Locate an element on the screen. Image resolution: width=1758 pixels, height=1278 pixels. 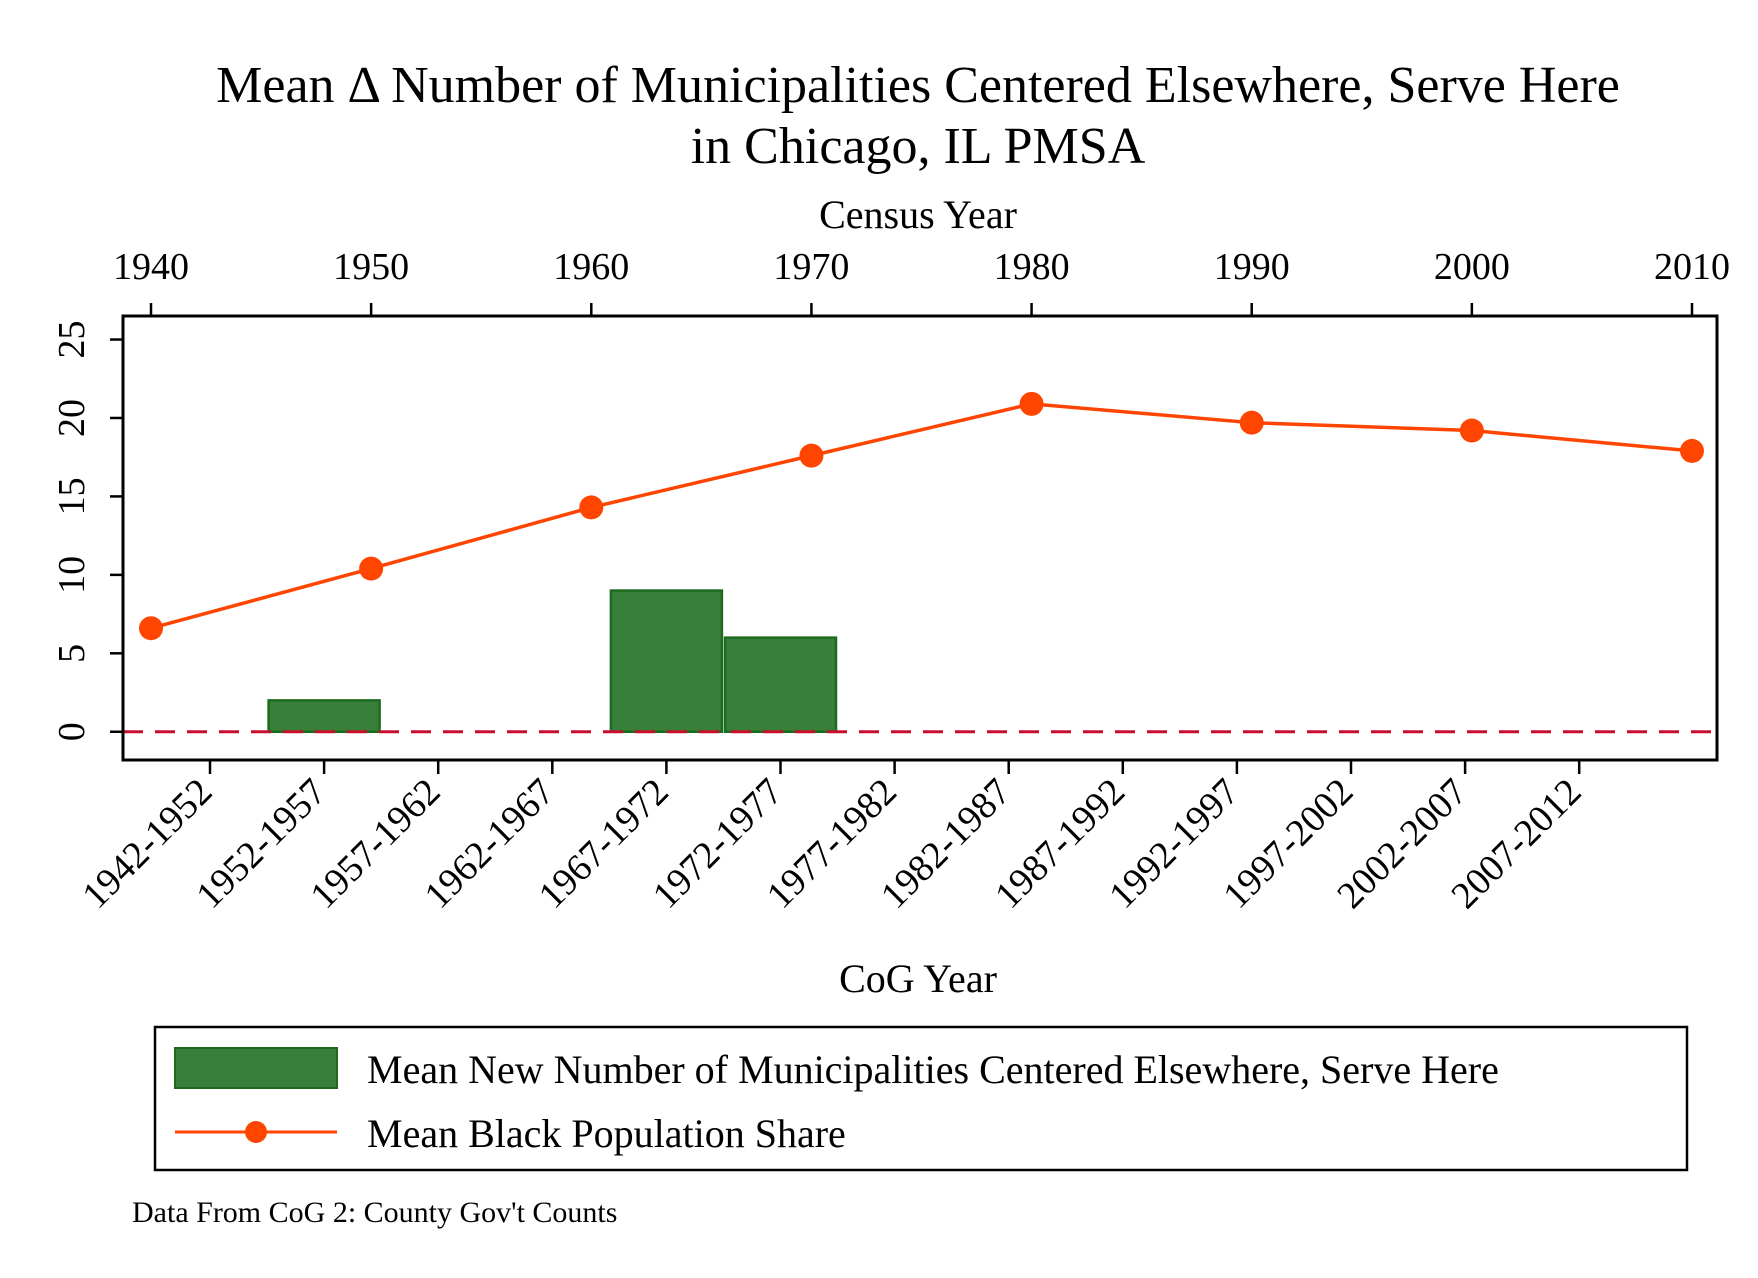
top-tick-label: 1980 is located at coordinates (1032, 267).